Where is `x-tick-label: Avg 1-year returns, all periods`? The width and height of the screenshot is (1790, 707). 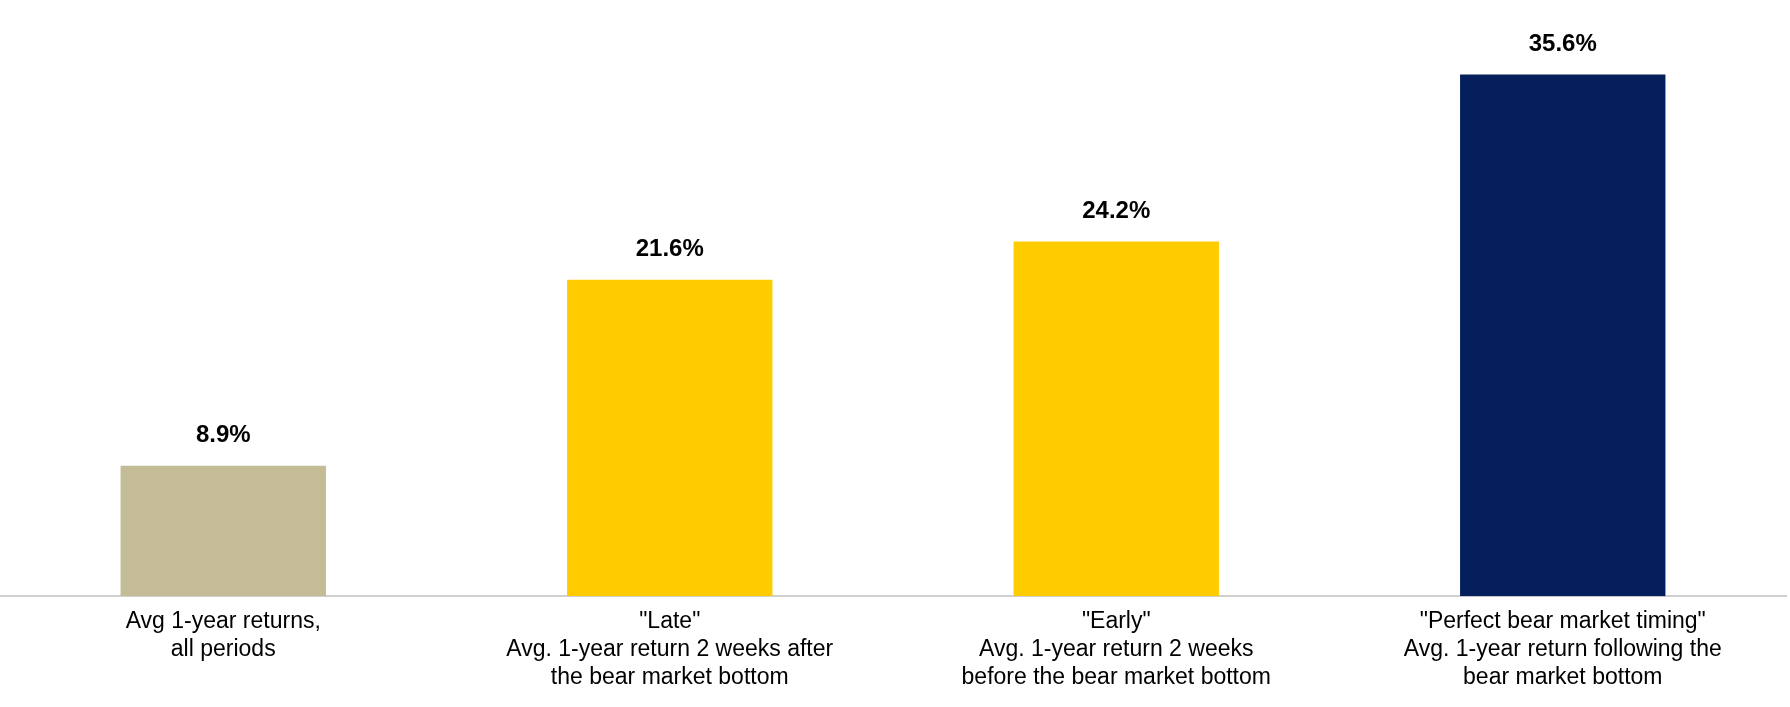 x-tick-label: Avg 1-year returns, all periods is located at coordinates (223, 634).